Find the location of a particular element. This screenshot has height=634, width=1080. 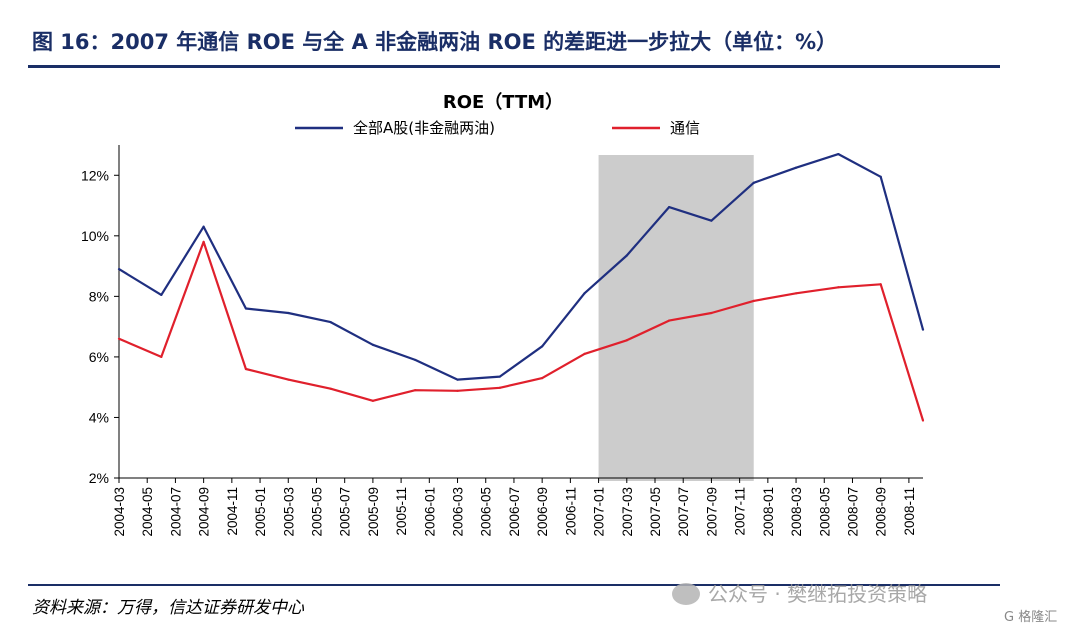

x-tick-label: 2006-01 is located at coordinates (429, 512).